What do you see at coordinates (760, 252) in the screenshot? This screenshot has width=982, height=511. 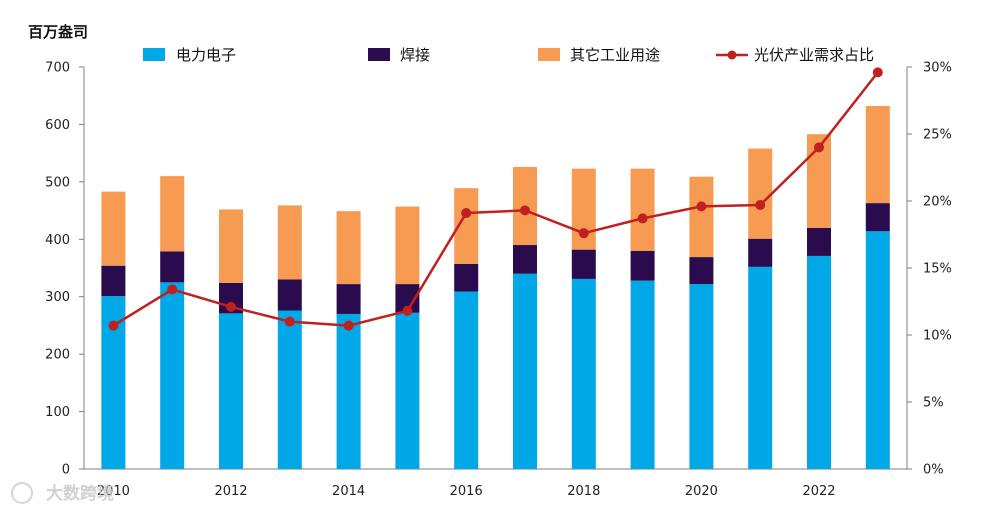 I see `bar-welding-2021` at bounding box center [760, 252].